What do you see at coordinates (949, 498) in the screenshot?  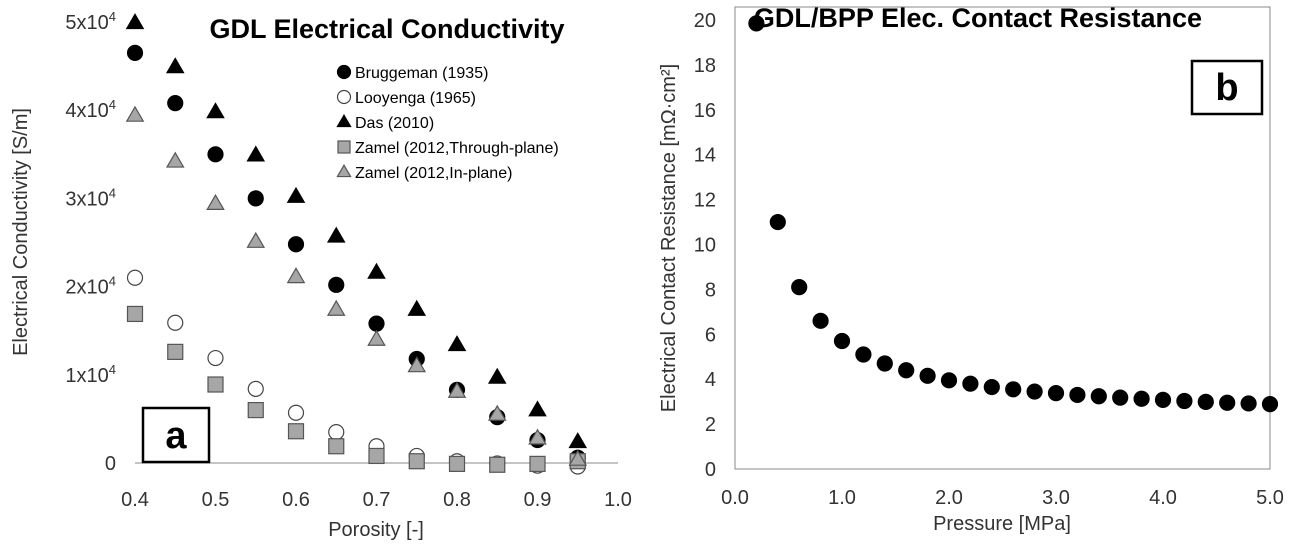 I see `panel-b-x-tick-label: 2.0` at bounding box center [949, 498].